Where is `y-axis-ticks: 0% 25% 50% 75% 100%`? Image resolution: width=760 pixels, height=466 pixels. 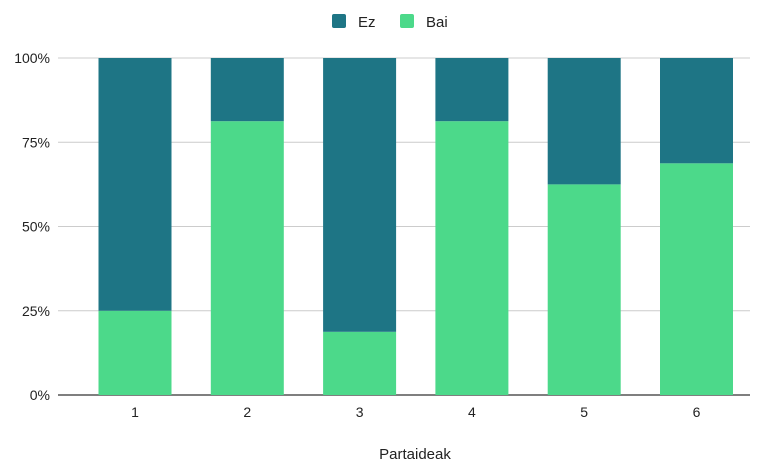 y-axis-ticks: 0% 25% 50% 75% 100% is located at coordinates (32, 226).